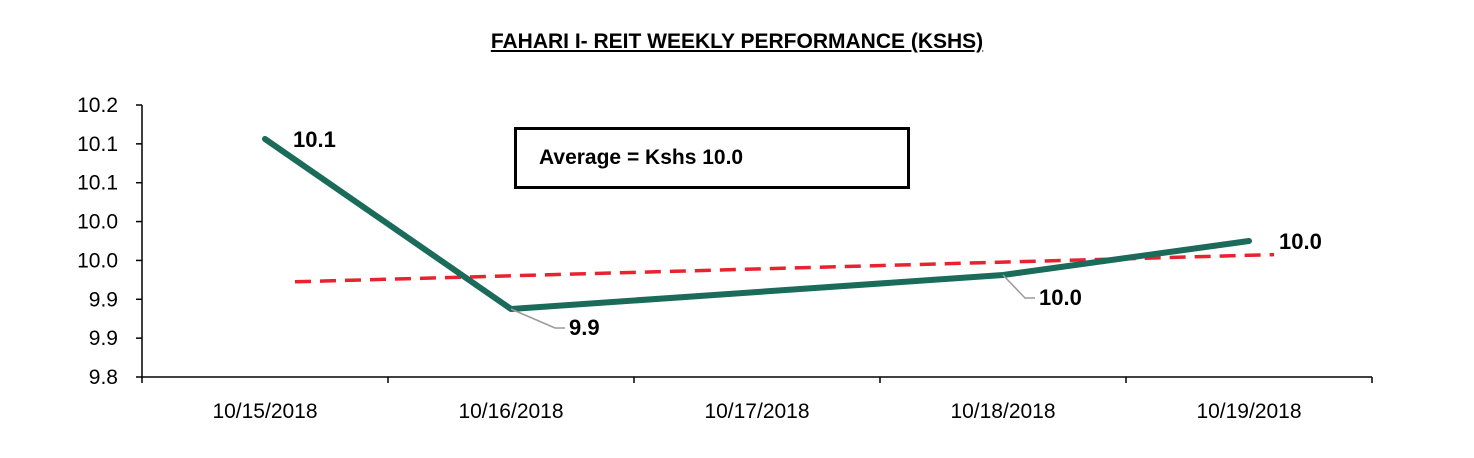  Describe the element at coordinates (737, 41) in the screenshot. I see `chart-title: FAHARI I- REIT WEEKLY PERFORMANCE (KSHS)` at that location.